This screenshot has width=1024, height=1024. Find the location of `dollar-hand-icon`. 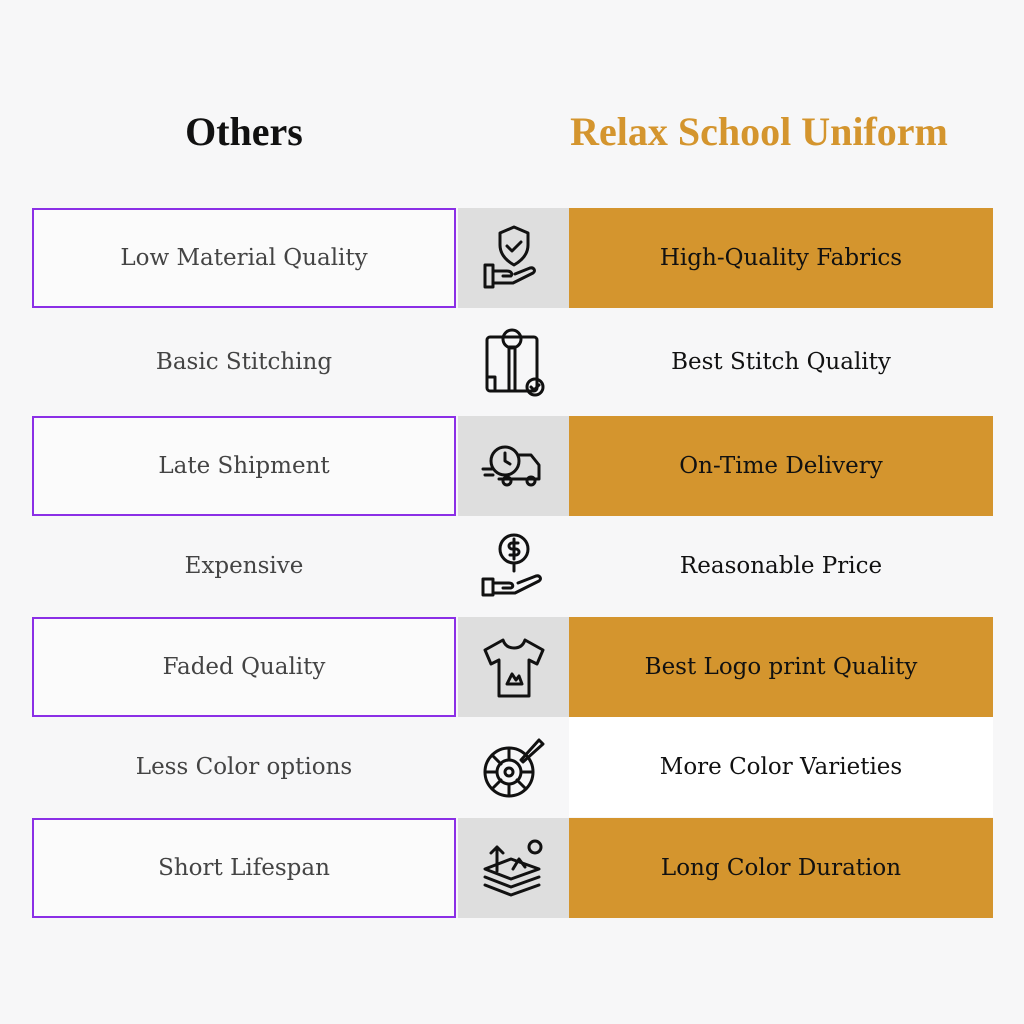

dollar-hand-icon is located at coordinates (511, 565).